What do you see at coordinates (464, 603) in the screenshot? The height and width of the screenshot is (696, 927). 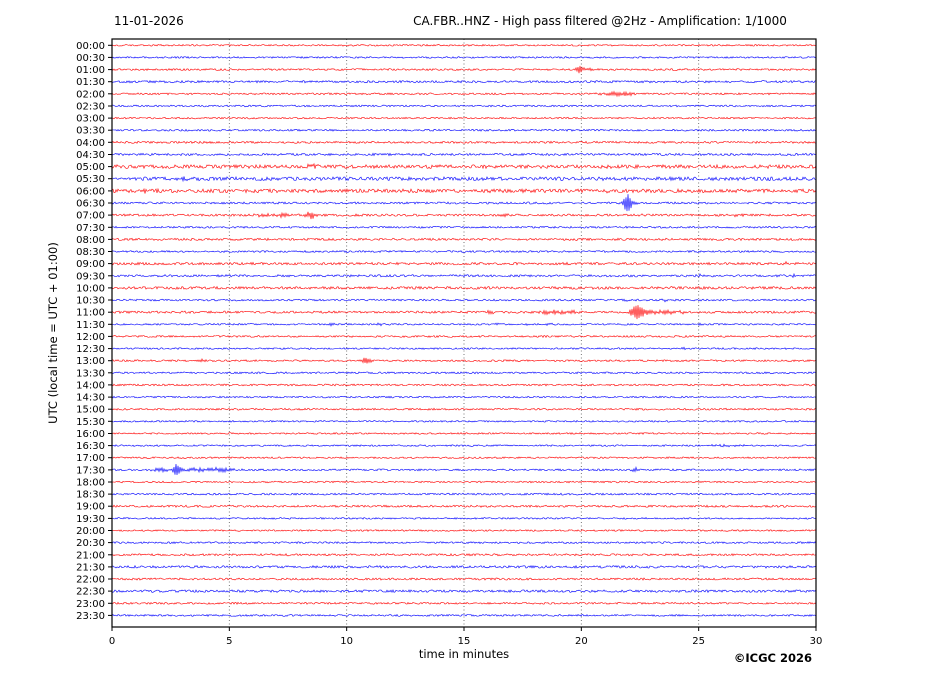 I see `trace-23:00` at bounding box center [464, 603].